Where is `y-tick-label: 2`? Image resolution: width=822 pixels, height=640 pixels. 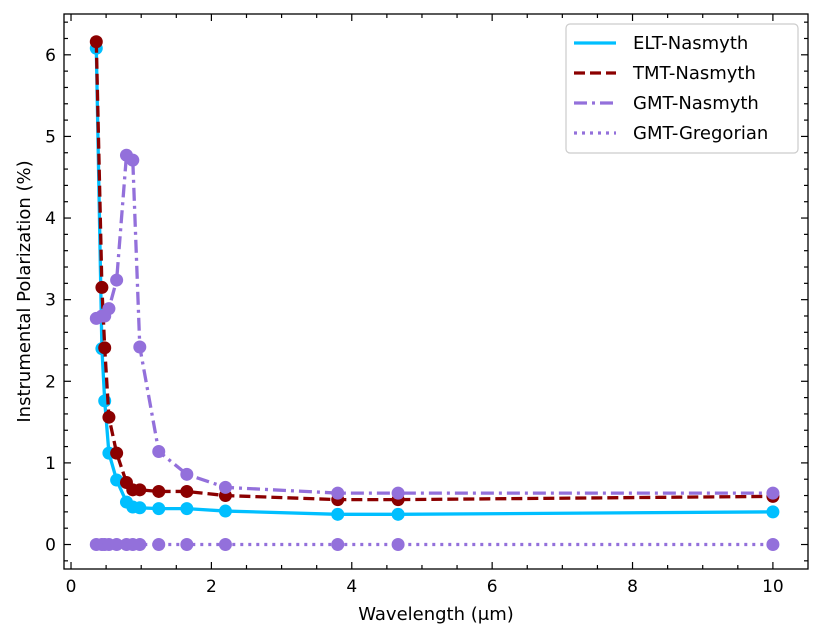 y-tick-label: 2 is located at coordinates (50, 382).